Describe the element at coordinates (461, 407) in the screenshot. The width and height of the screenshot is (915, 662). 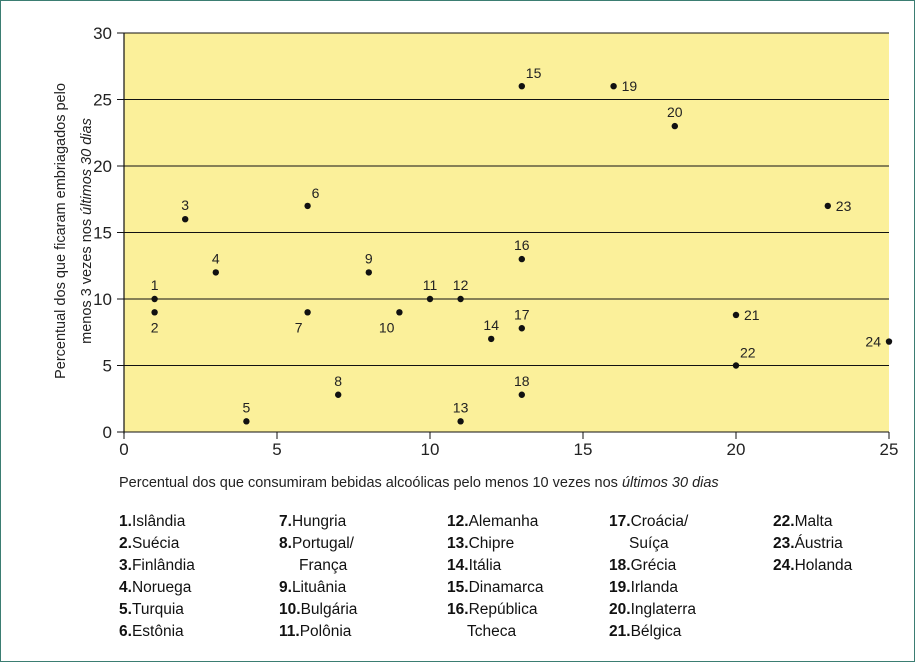
I see `data-point-label: 13` at that location.